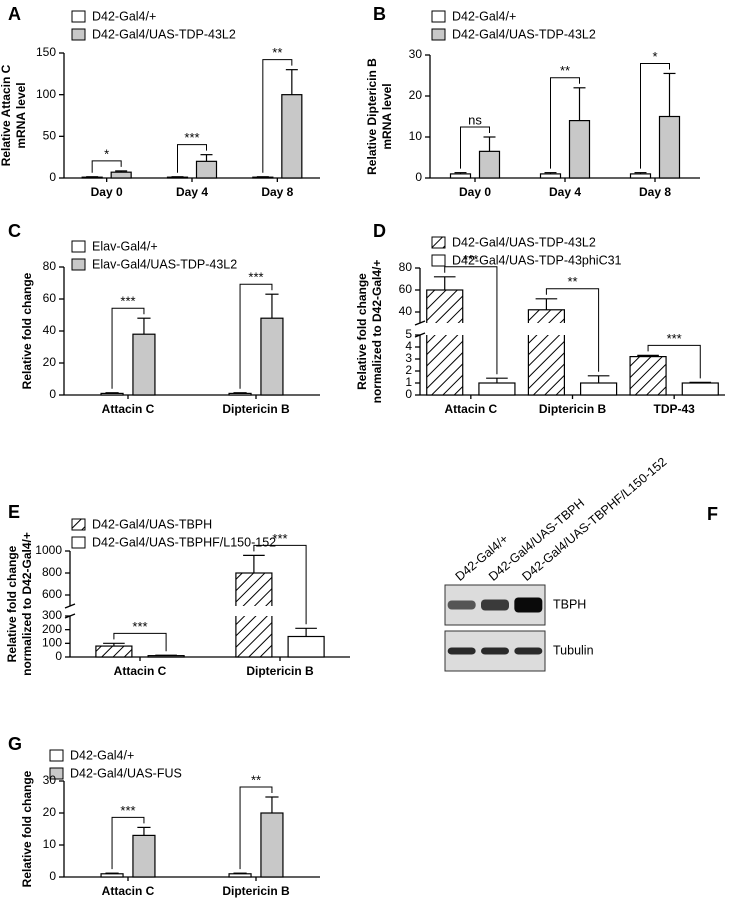 This screenshot has width=733, height=900. I want to click on x-tick-label: TDP-43, so click(674, 409).